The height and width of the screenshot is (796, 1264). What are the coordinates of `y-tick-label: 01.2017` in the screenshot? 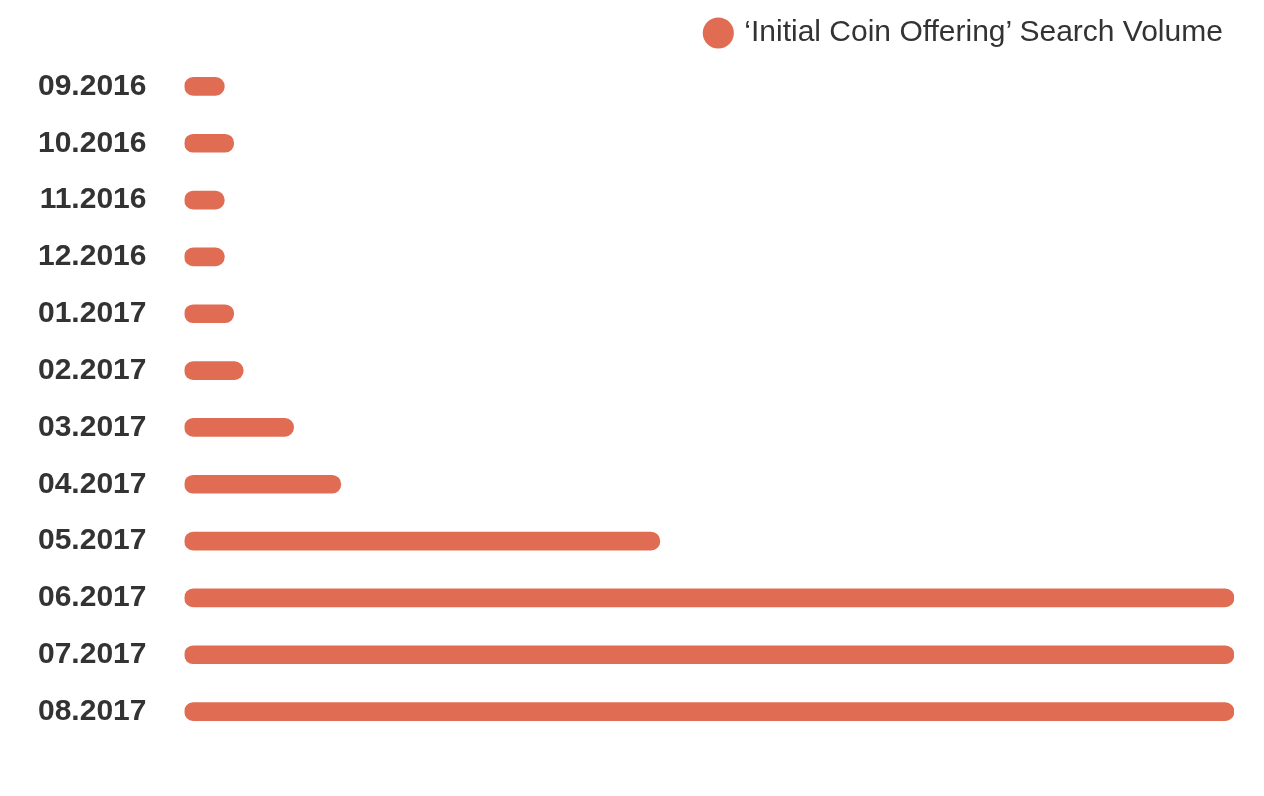 It's located at (92, 312).